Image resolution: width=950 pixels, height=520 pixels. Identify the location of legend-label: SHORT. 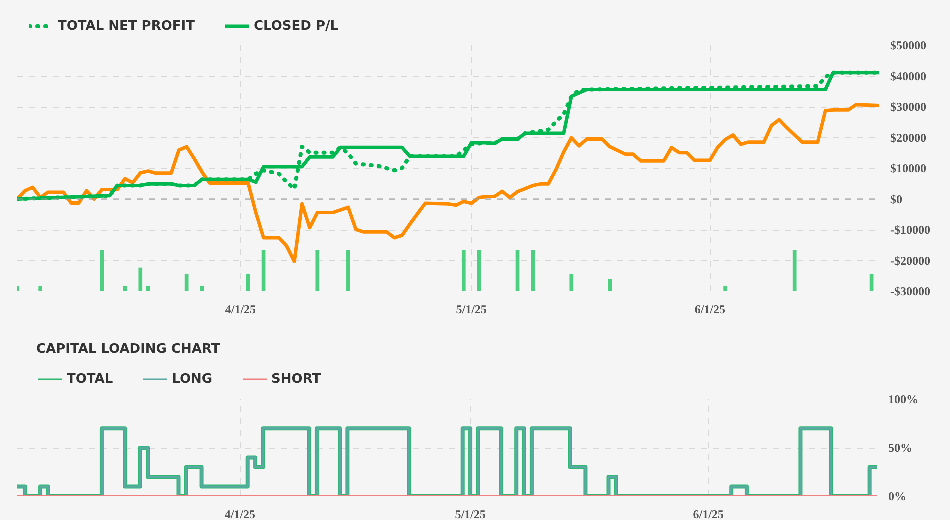
(297, 379).